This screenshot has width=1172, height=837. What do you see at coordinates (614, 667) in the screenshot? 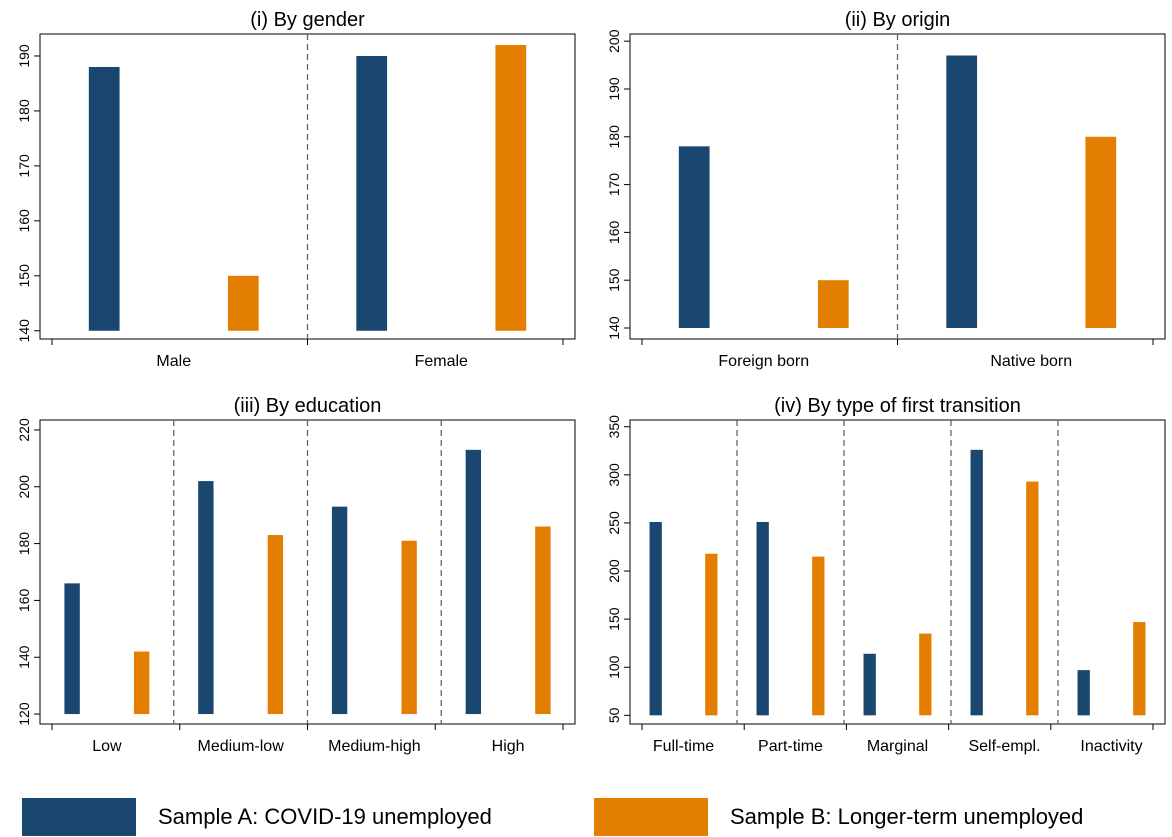
I see `y-tick-label: 100` at bounding box center [614, 667].